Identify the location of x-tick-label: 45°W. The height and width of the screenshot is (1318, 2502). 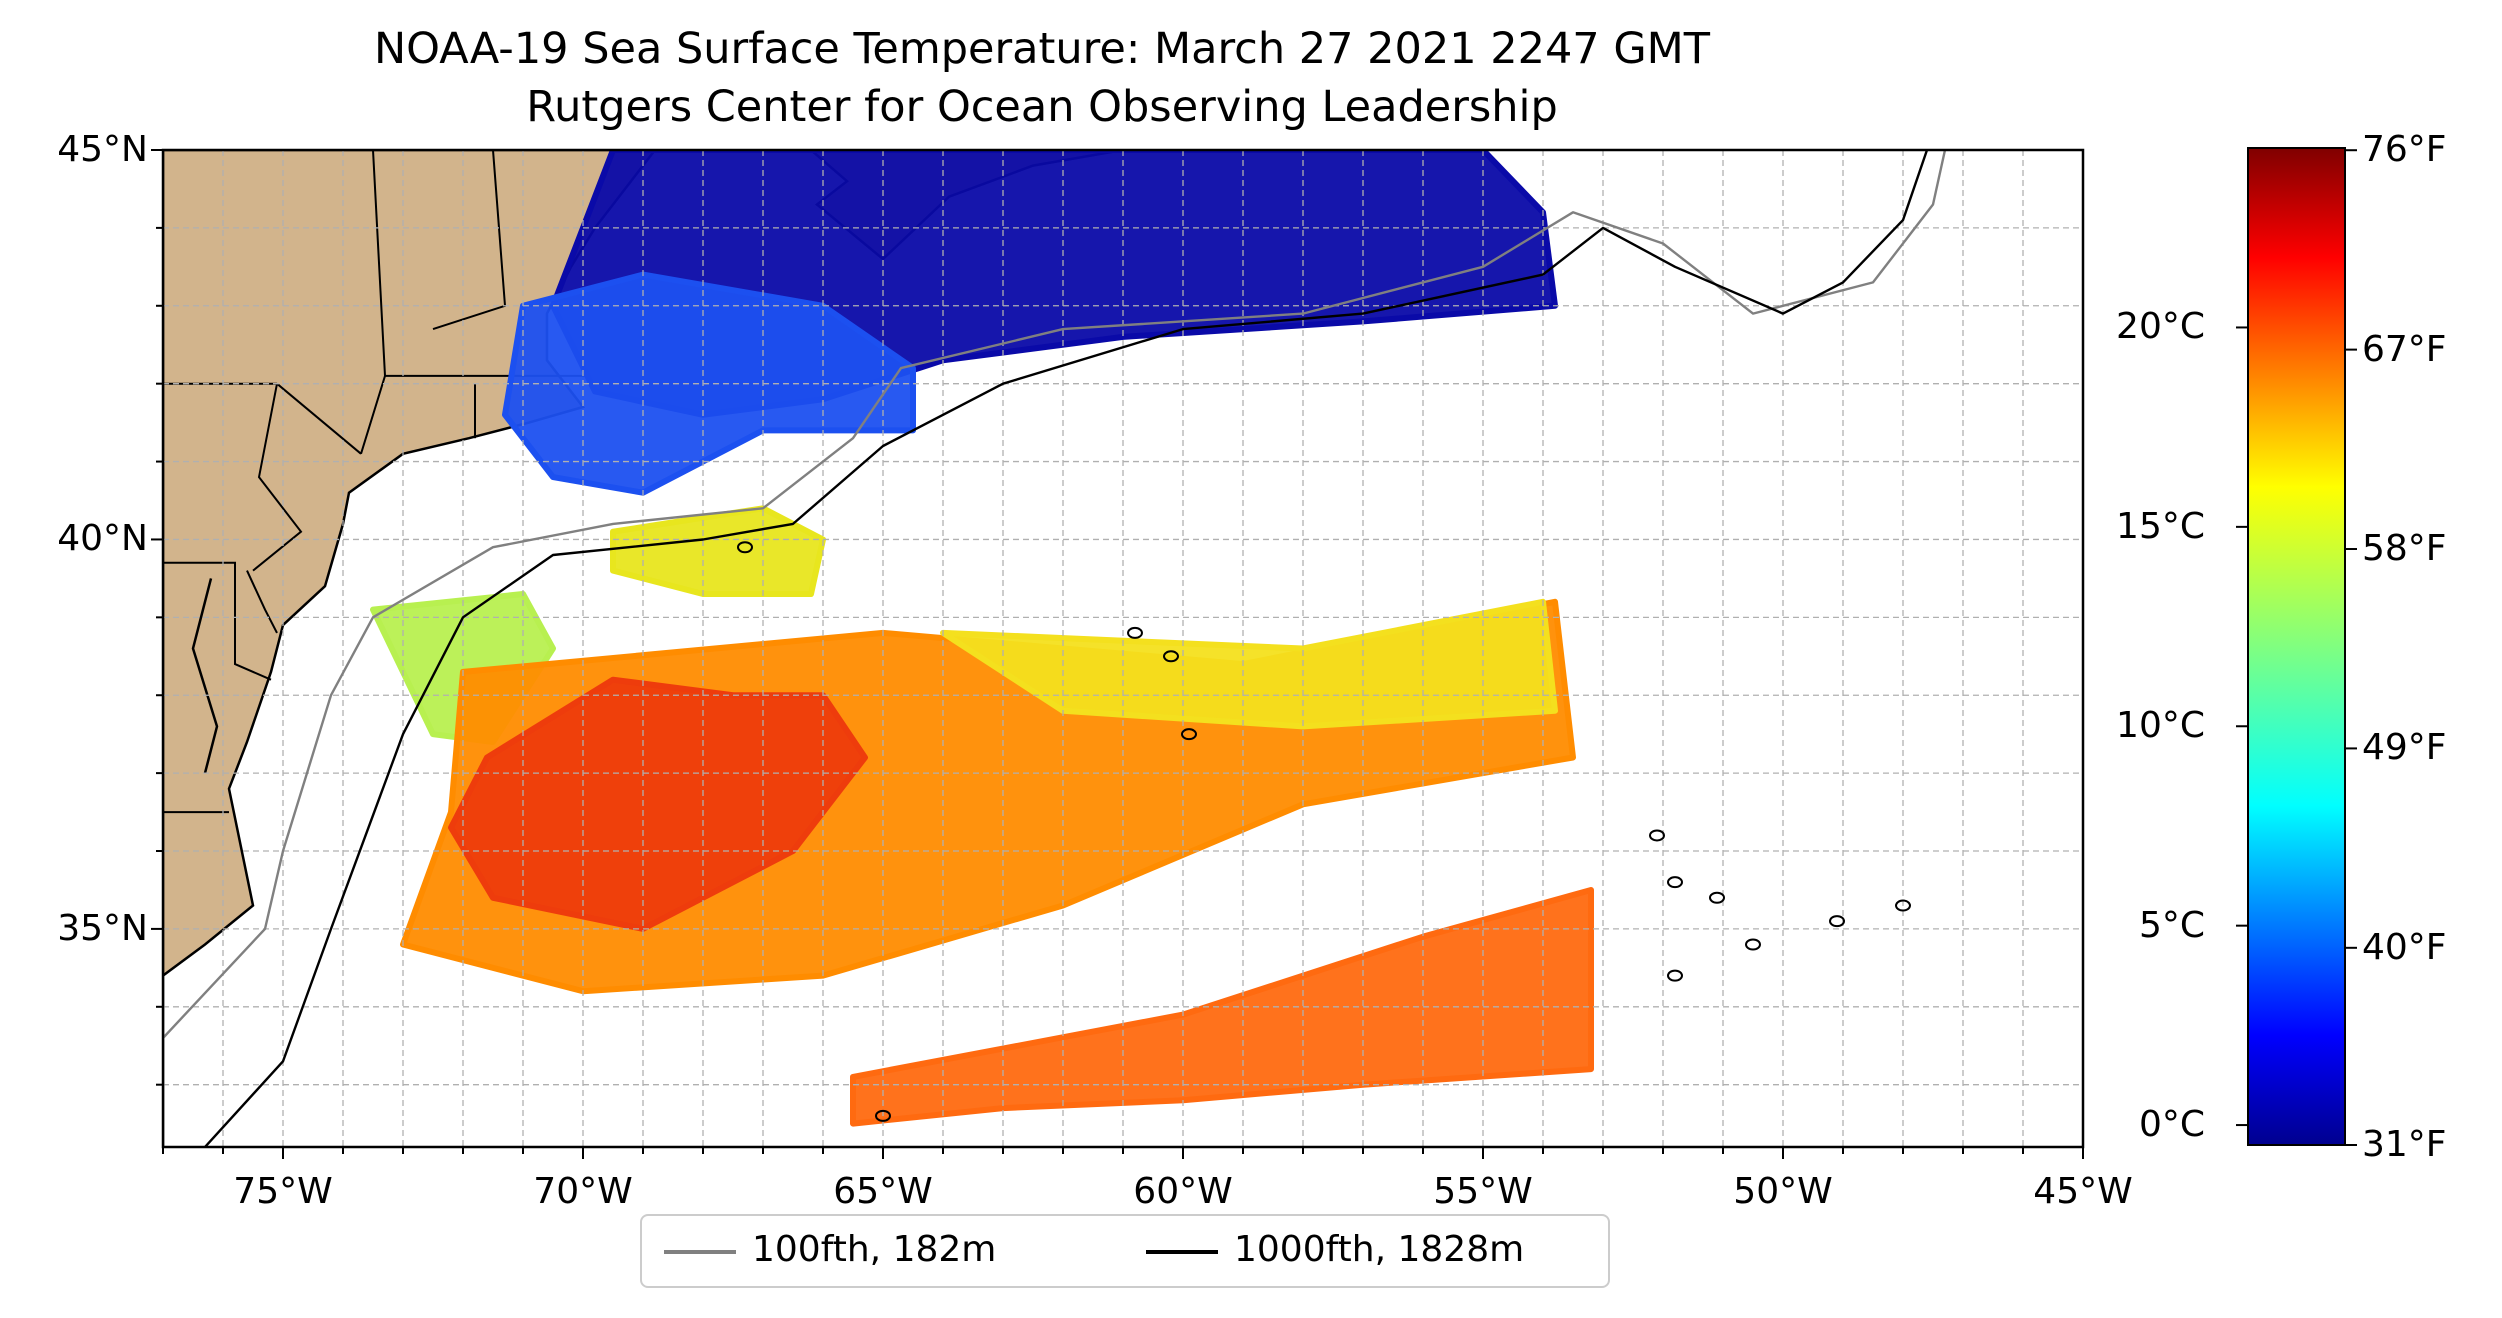
(2083, 1191).